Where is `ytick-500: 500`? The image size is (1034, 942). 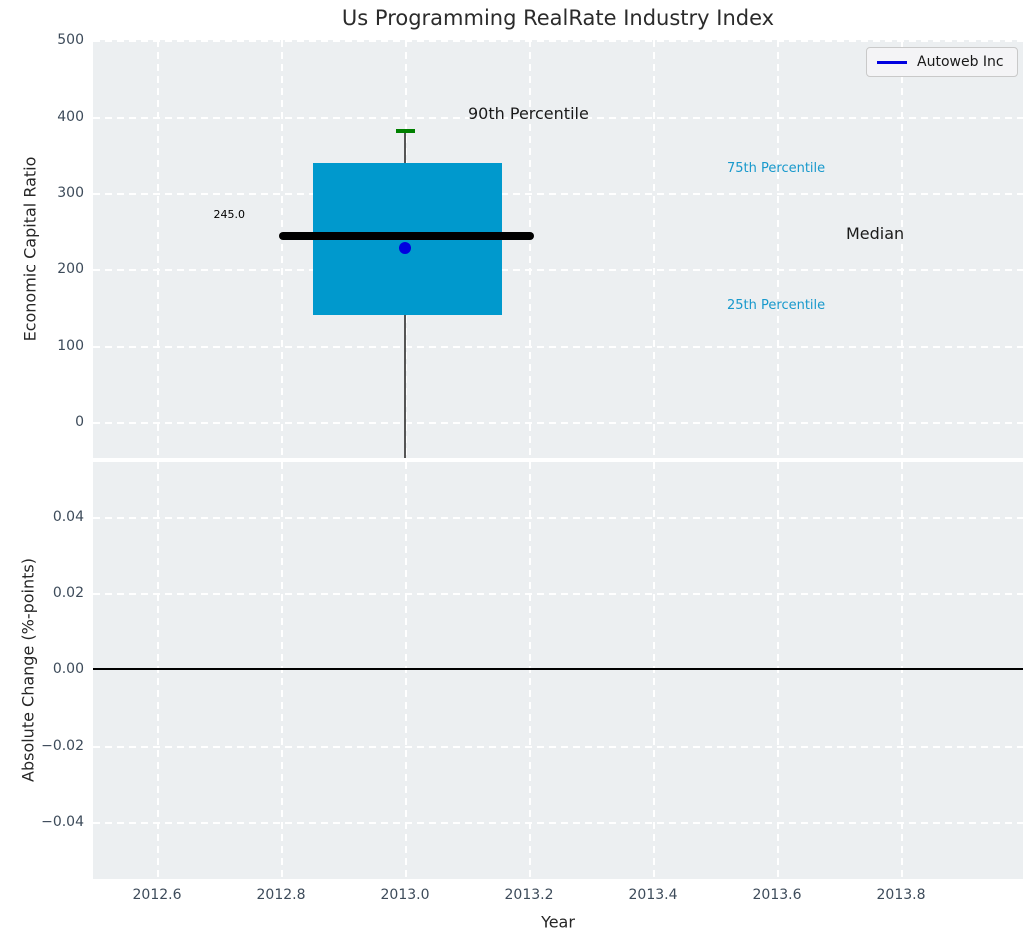
ytick-500: 500 is located at coordinates (70, 40).